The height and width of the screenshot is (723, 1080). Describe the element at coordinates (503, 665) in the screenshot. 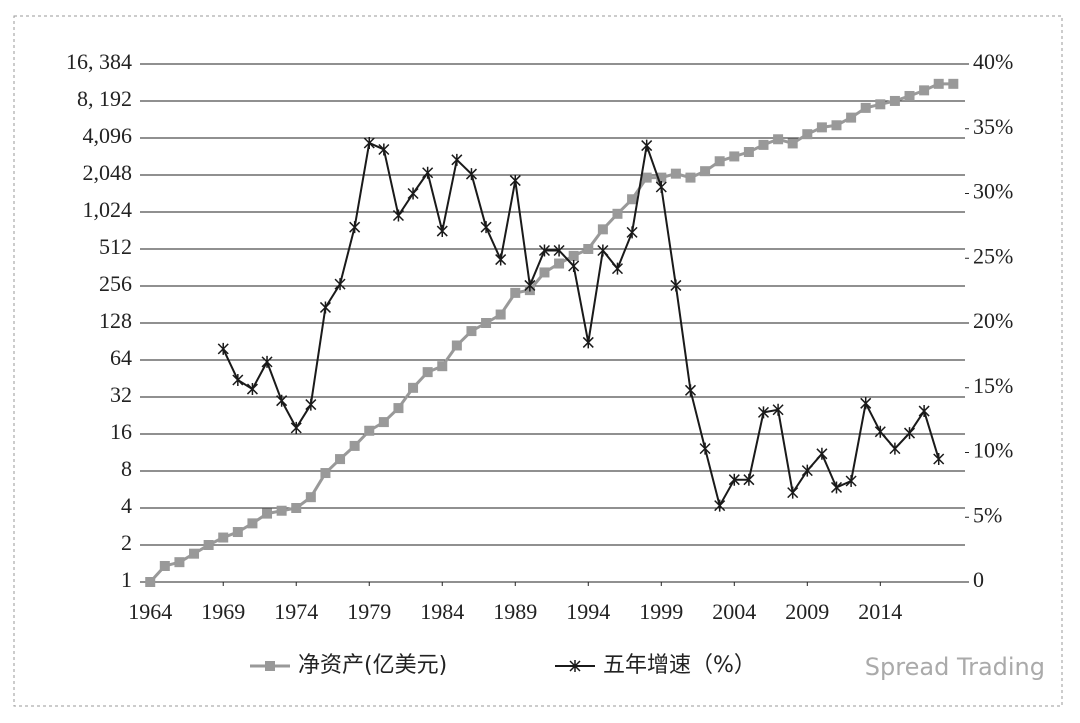

I see `legend: 净资产(亿美元) 五年增速（%）` at that location.